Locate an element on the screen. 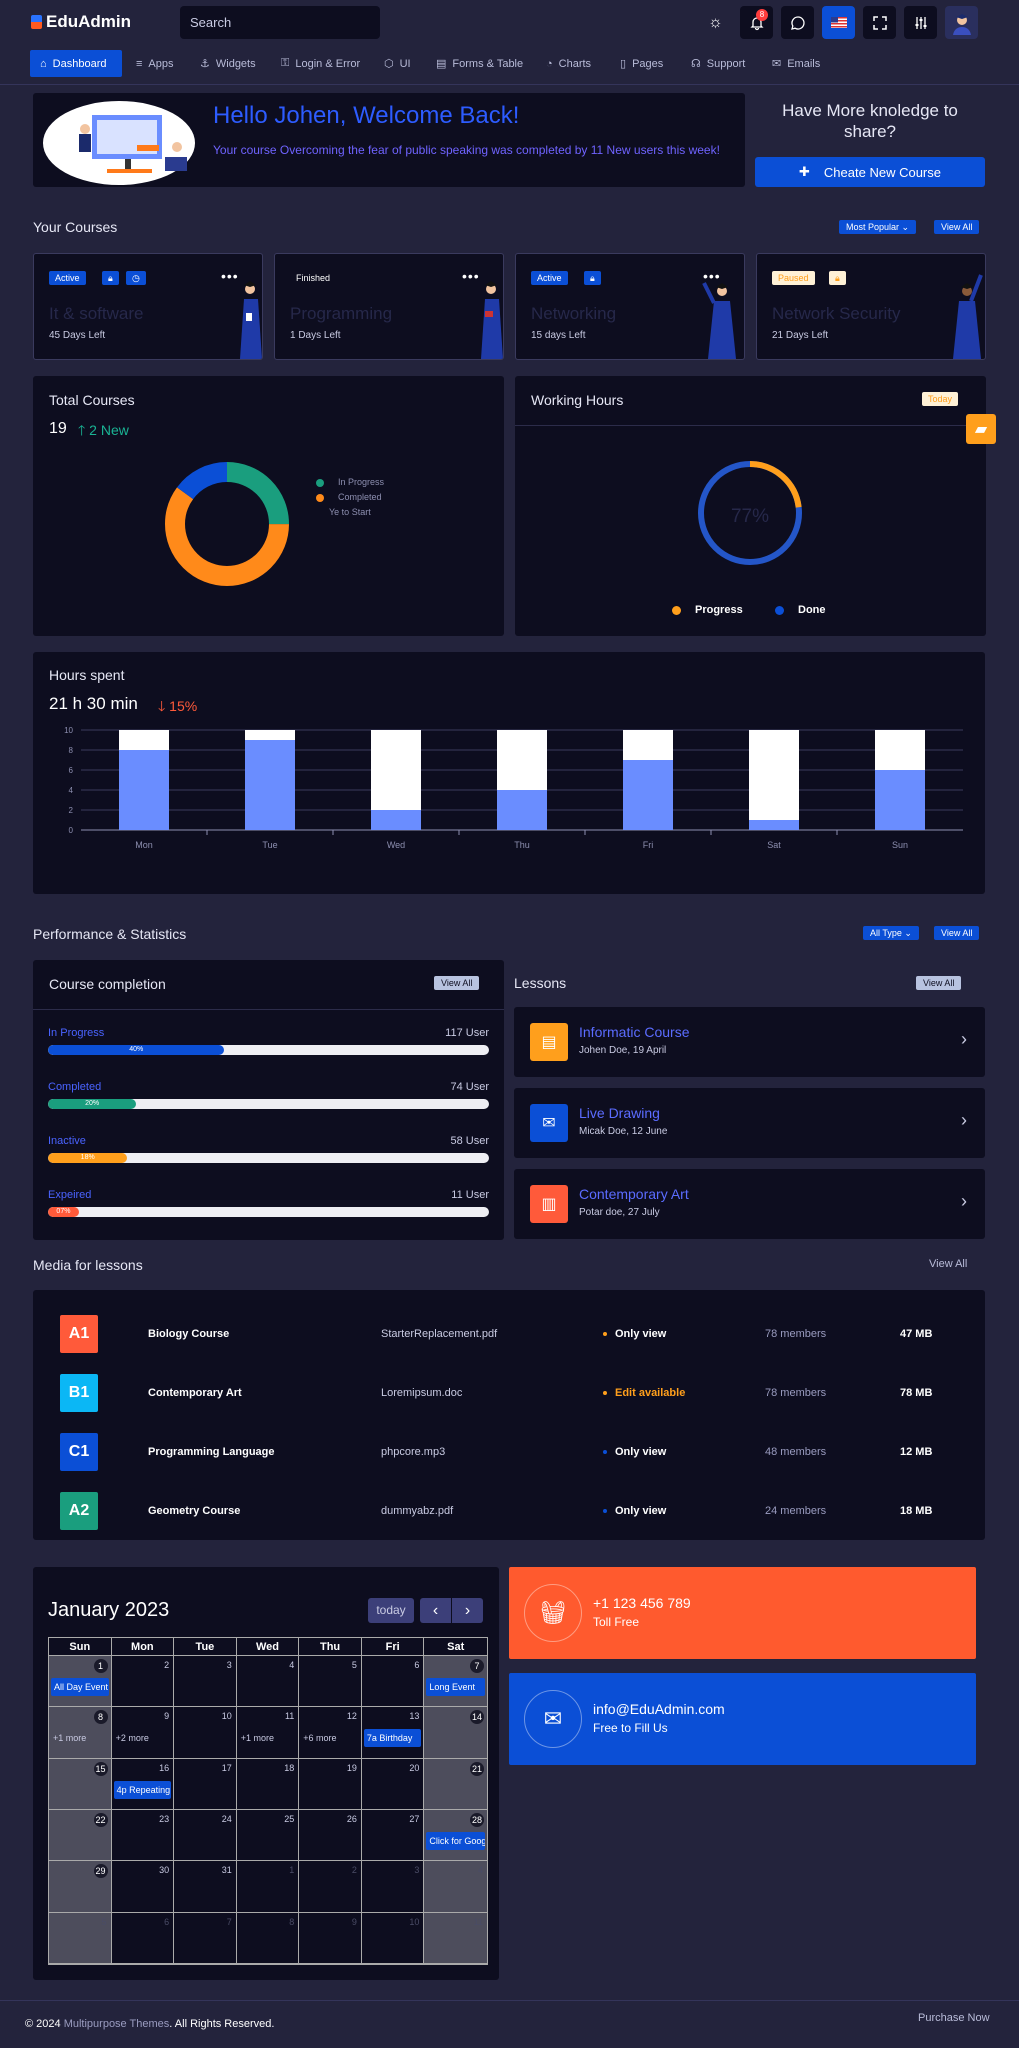 The height and width of the screenshot is (2048, 1019). calendar-day: 15 is located at coordinates (80, 1784).